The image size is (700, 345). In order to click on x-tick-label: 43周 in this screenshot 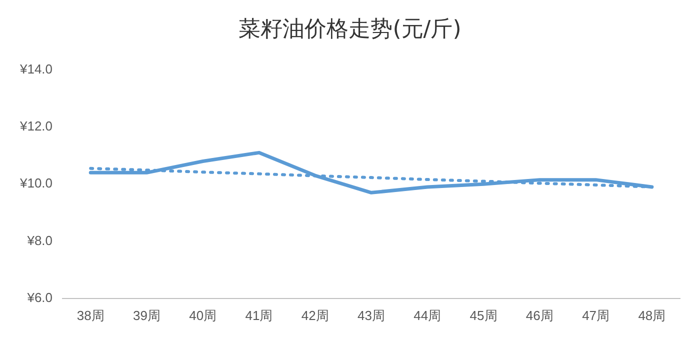, I will do `click(371, 315)`.